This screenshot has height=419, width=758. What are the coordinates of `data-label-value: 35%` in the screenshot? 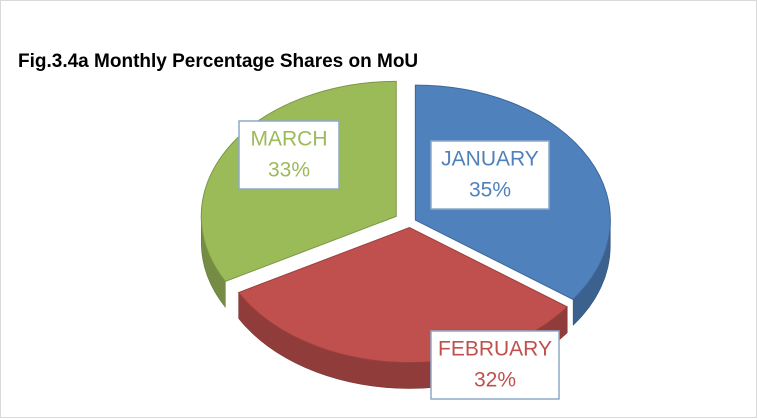 It's located at (490, 190).